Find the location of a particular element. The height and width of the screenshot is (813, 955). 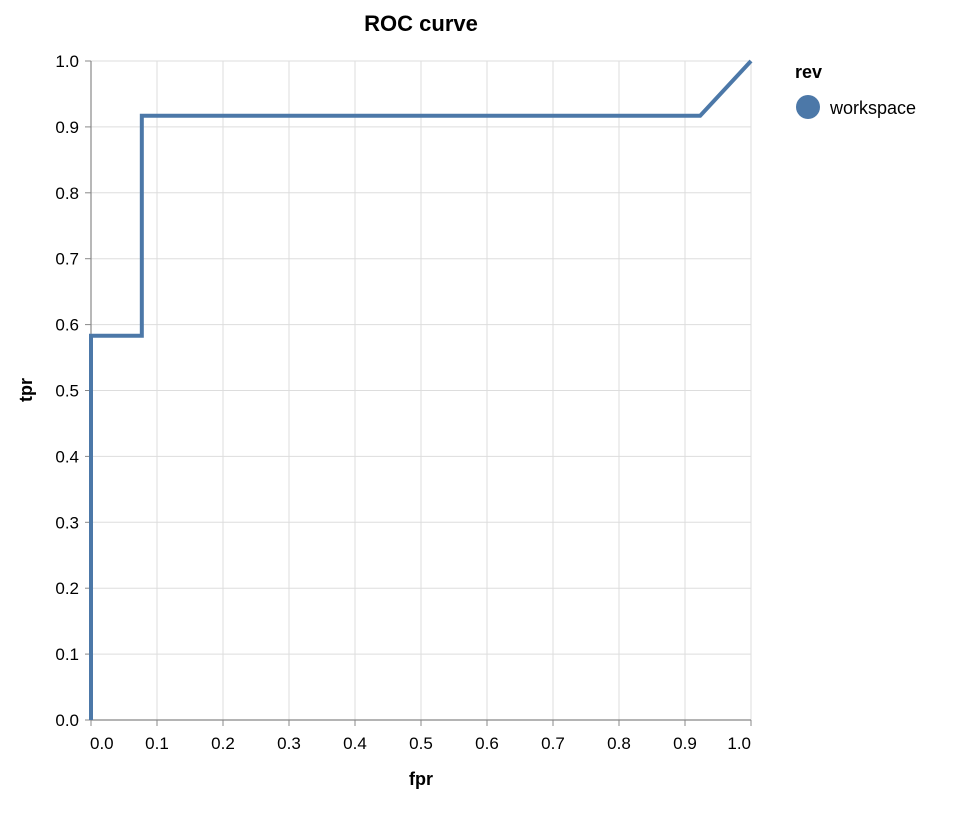

y-tick-label: 0.9 is located at coordinates (67, 127).